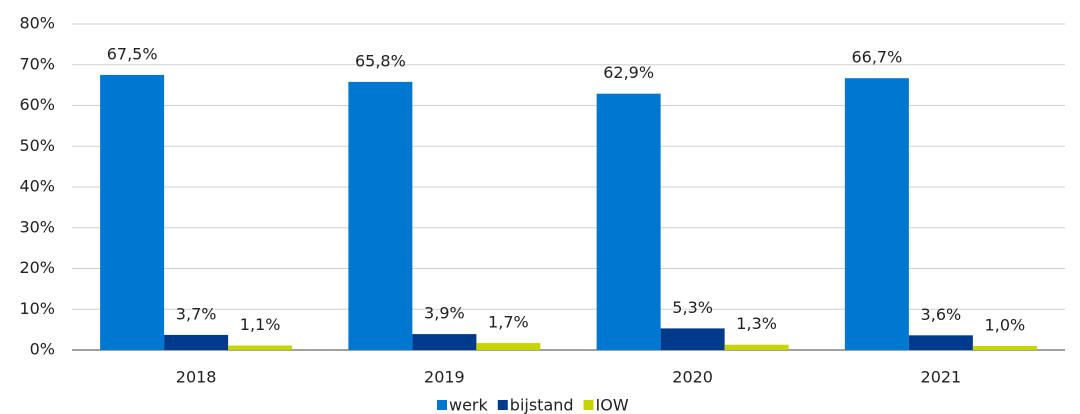 The image size is (1080, 414). I want to click on x-tick-label: 2020, so click(692, 377).